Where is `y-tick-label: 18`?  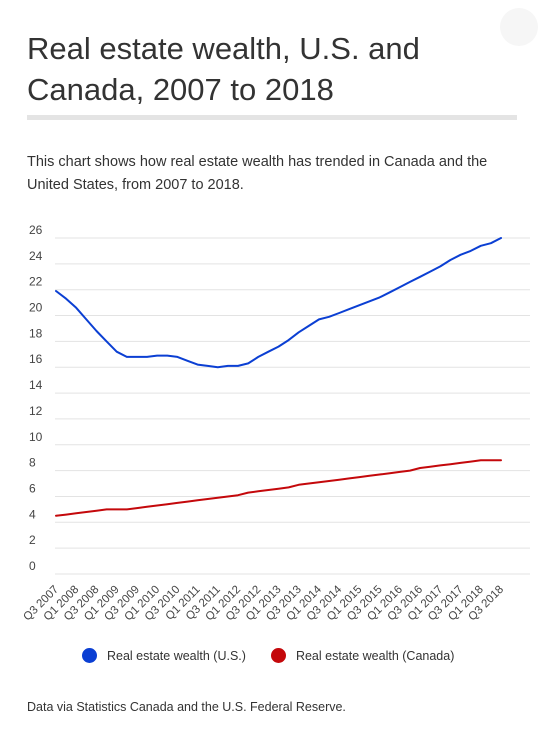 y-tick-label: 18 is located at coordinates (36, 333).